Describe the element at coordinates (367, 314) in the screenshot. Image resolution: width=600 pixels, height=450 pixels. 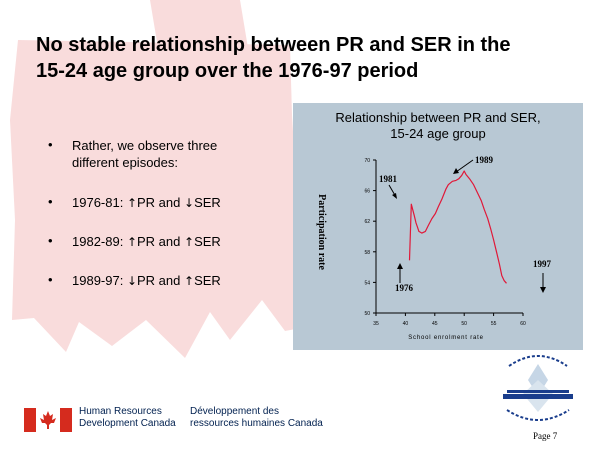
I see `y-tick-label: 50` at that location.